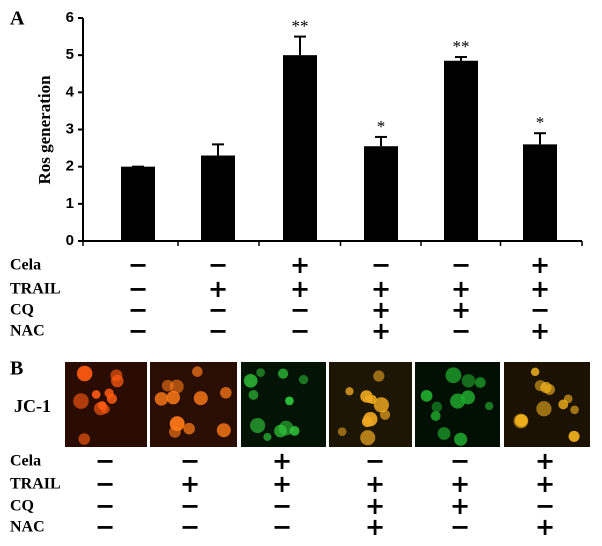  Describe the element at coordinates (70, 91) in the screenshot. I see `y-tick-label: 4` at that location.